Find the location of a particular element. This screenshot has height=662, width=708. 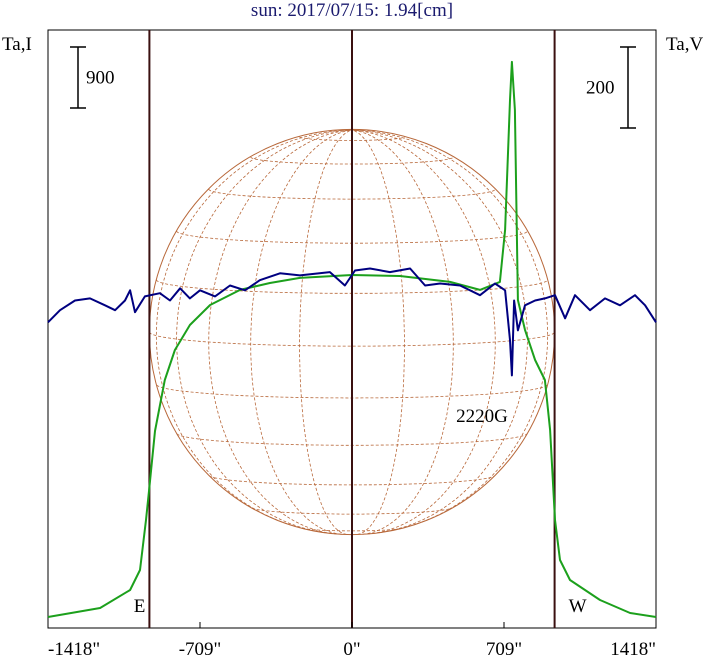

annotation: 2220G is located at coordinates (482, 416).